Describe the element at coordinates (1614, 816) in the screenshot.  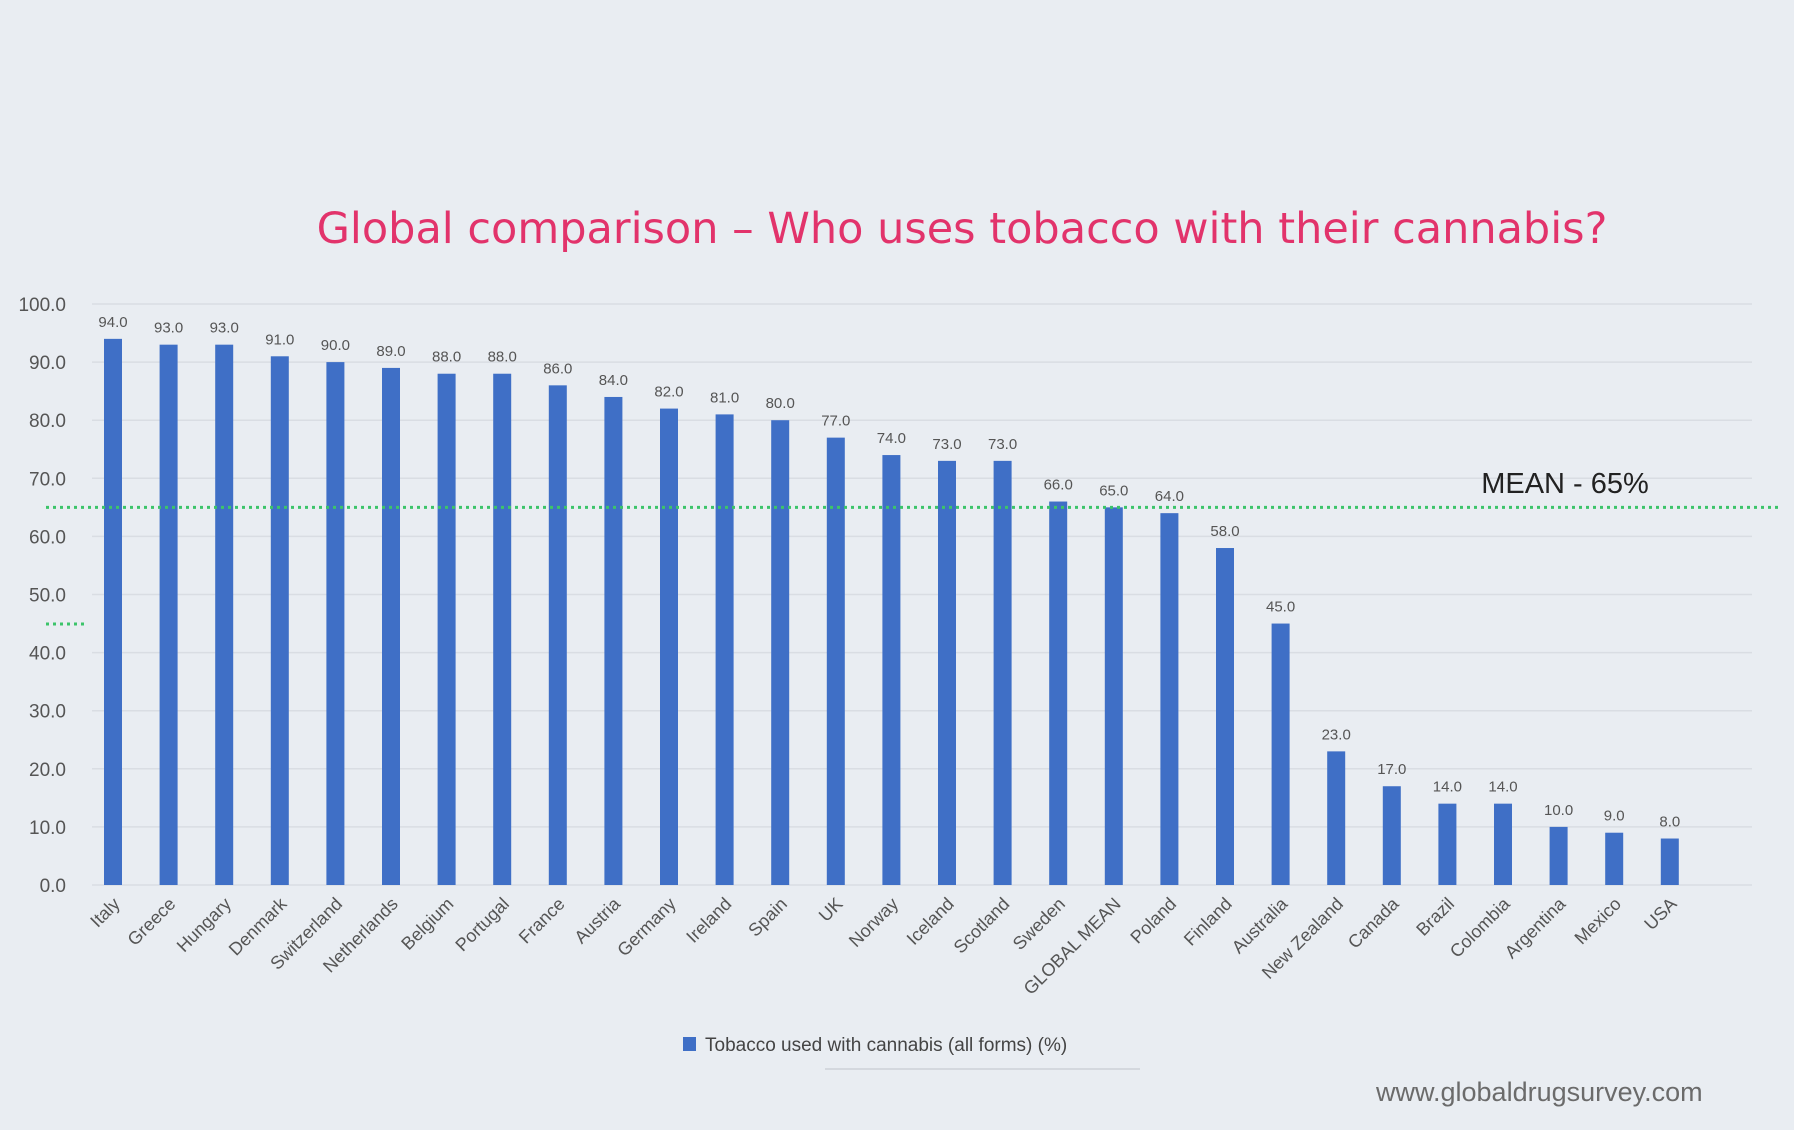
I see `data-label: 9.0` at that location.